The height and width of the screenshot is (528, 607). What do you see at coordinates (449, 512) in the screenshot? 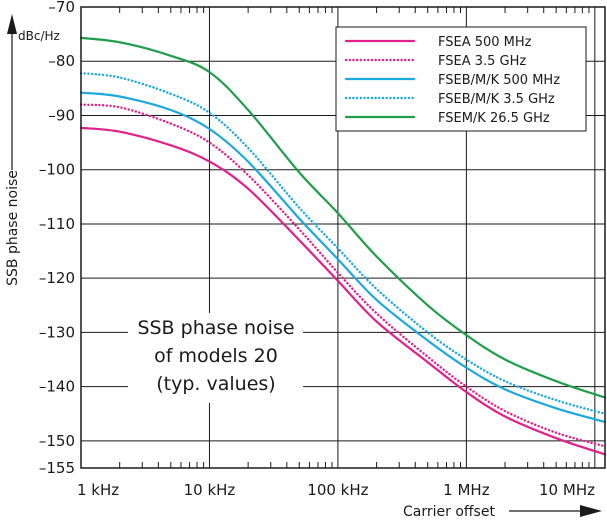
I see `x-axis-title-text: Carrier offset` at bounding box center [449, 512].